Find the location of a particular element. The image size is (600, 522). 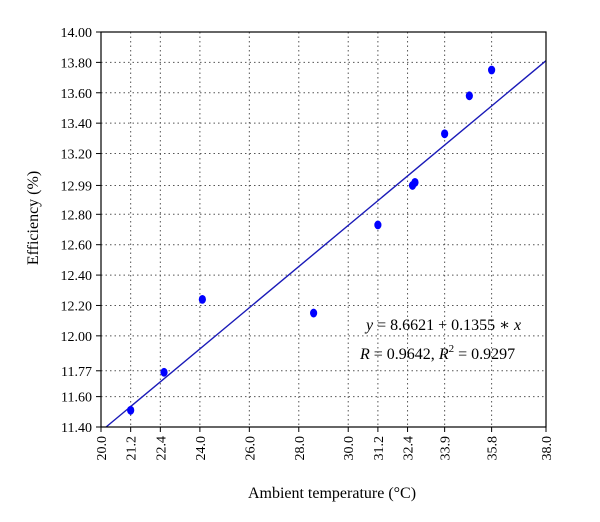

x-tick-label: 35.8 is located at coordinates (493, 448).